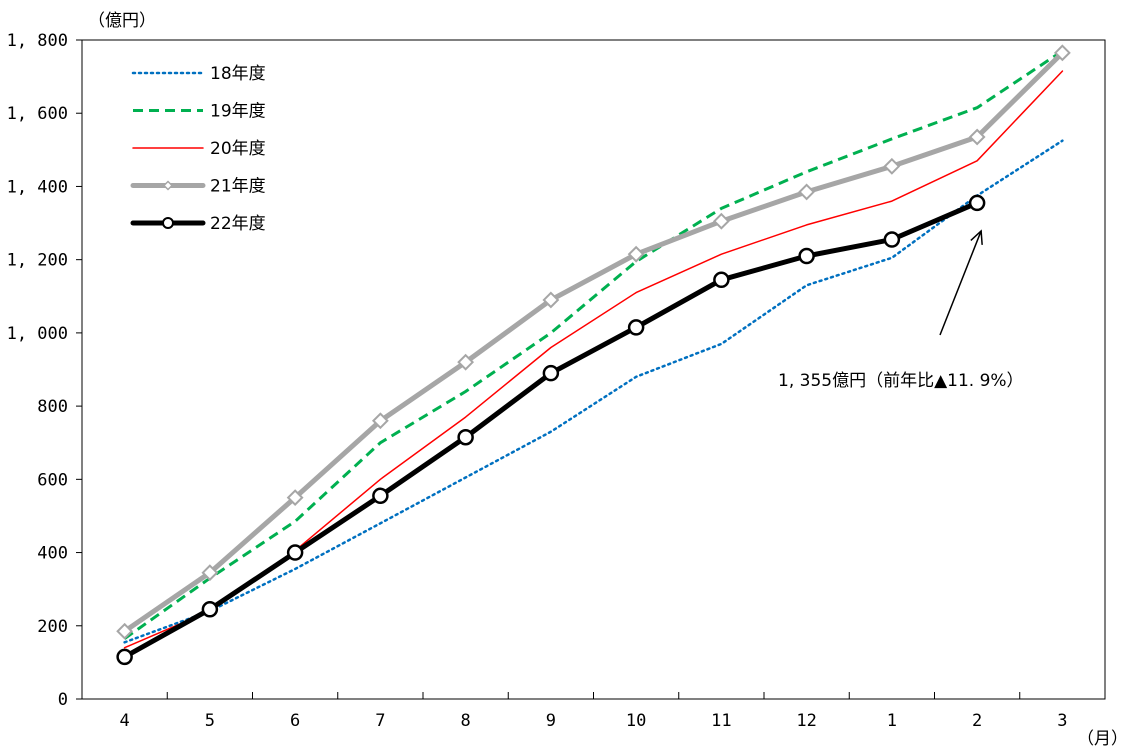  Describe the element at coordinates (122, 21) in the screenshot. I see `y-axis-unit-label: （億円）` at that location.